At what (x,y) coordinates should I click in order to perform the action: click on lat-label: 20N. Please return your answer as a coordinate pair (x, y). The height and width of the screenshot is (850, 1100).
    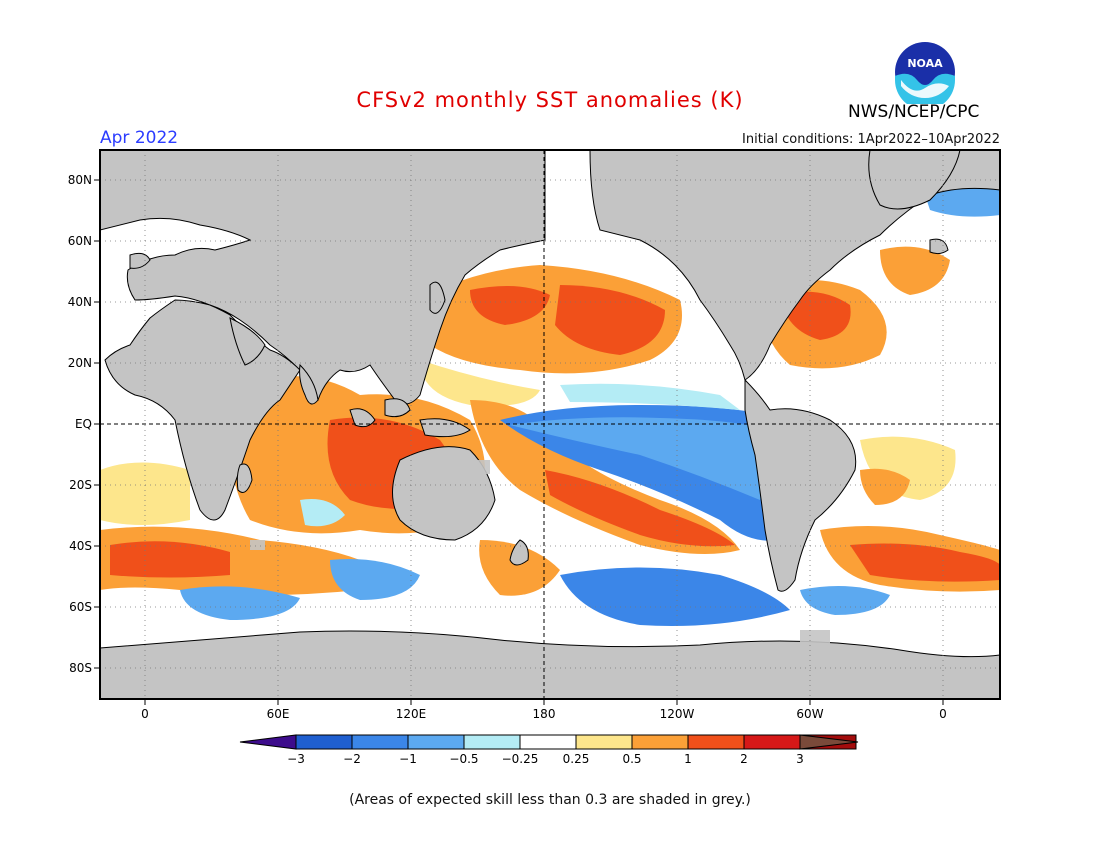
    Looking at the image, I should click on (80, 363).